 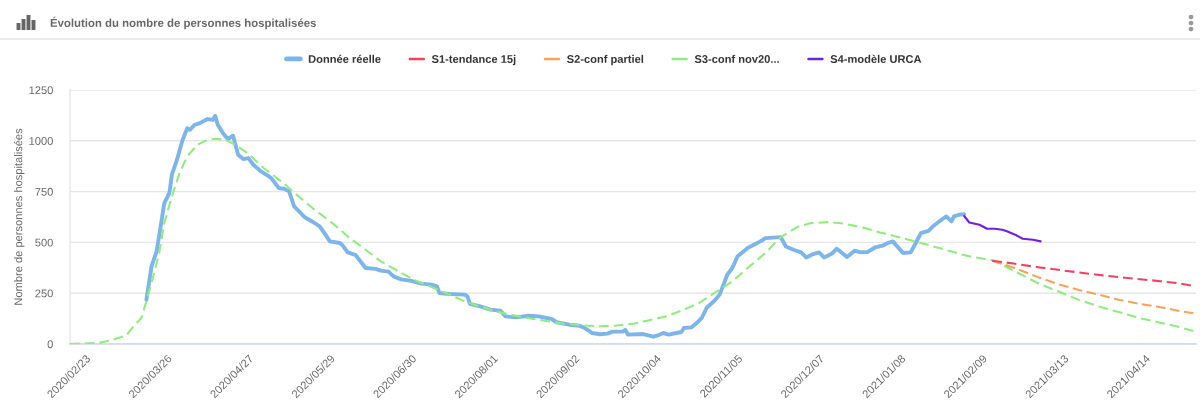 I want to click on y-axis-title: Nombre de personnes hospitalisées, so click(x=19, y=216).